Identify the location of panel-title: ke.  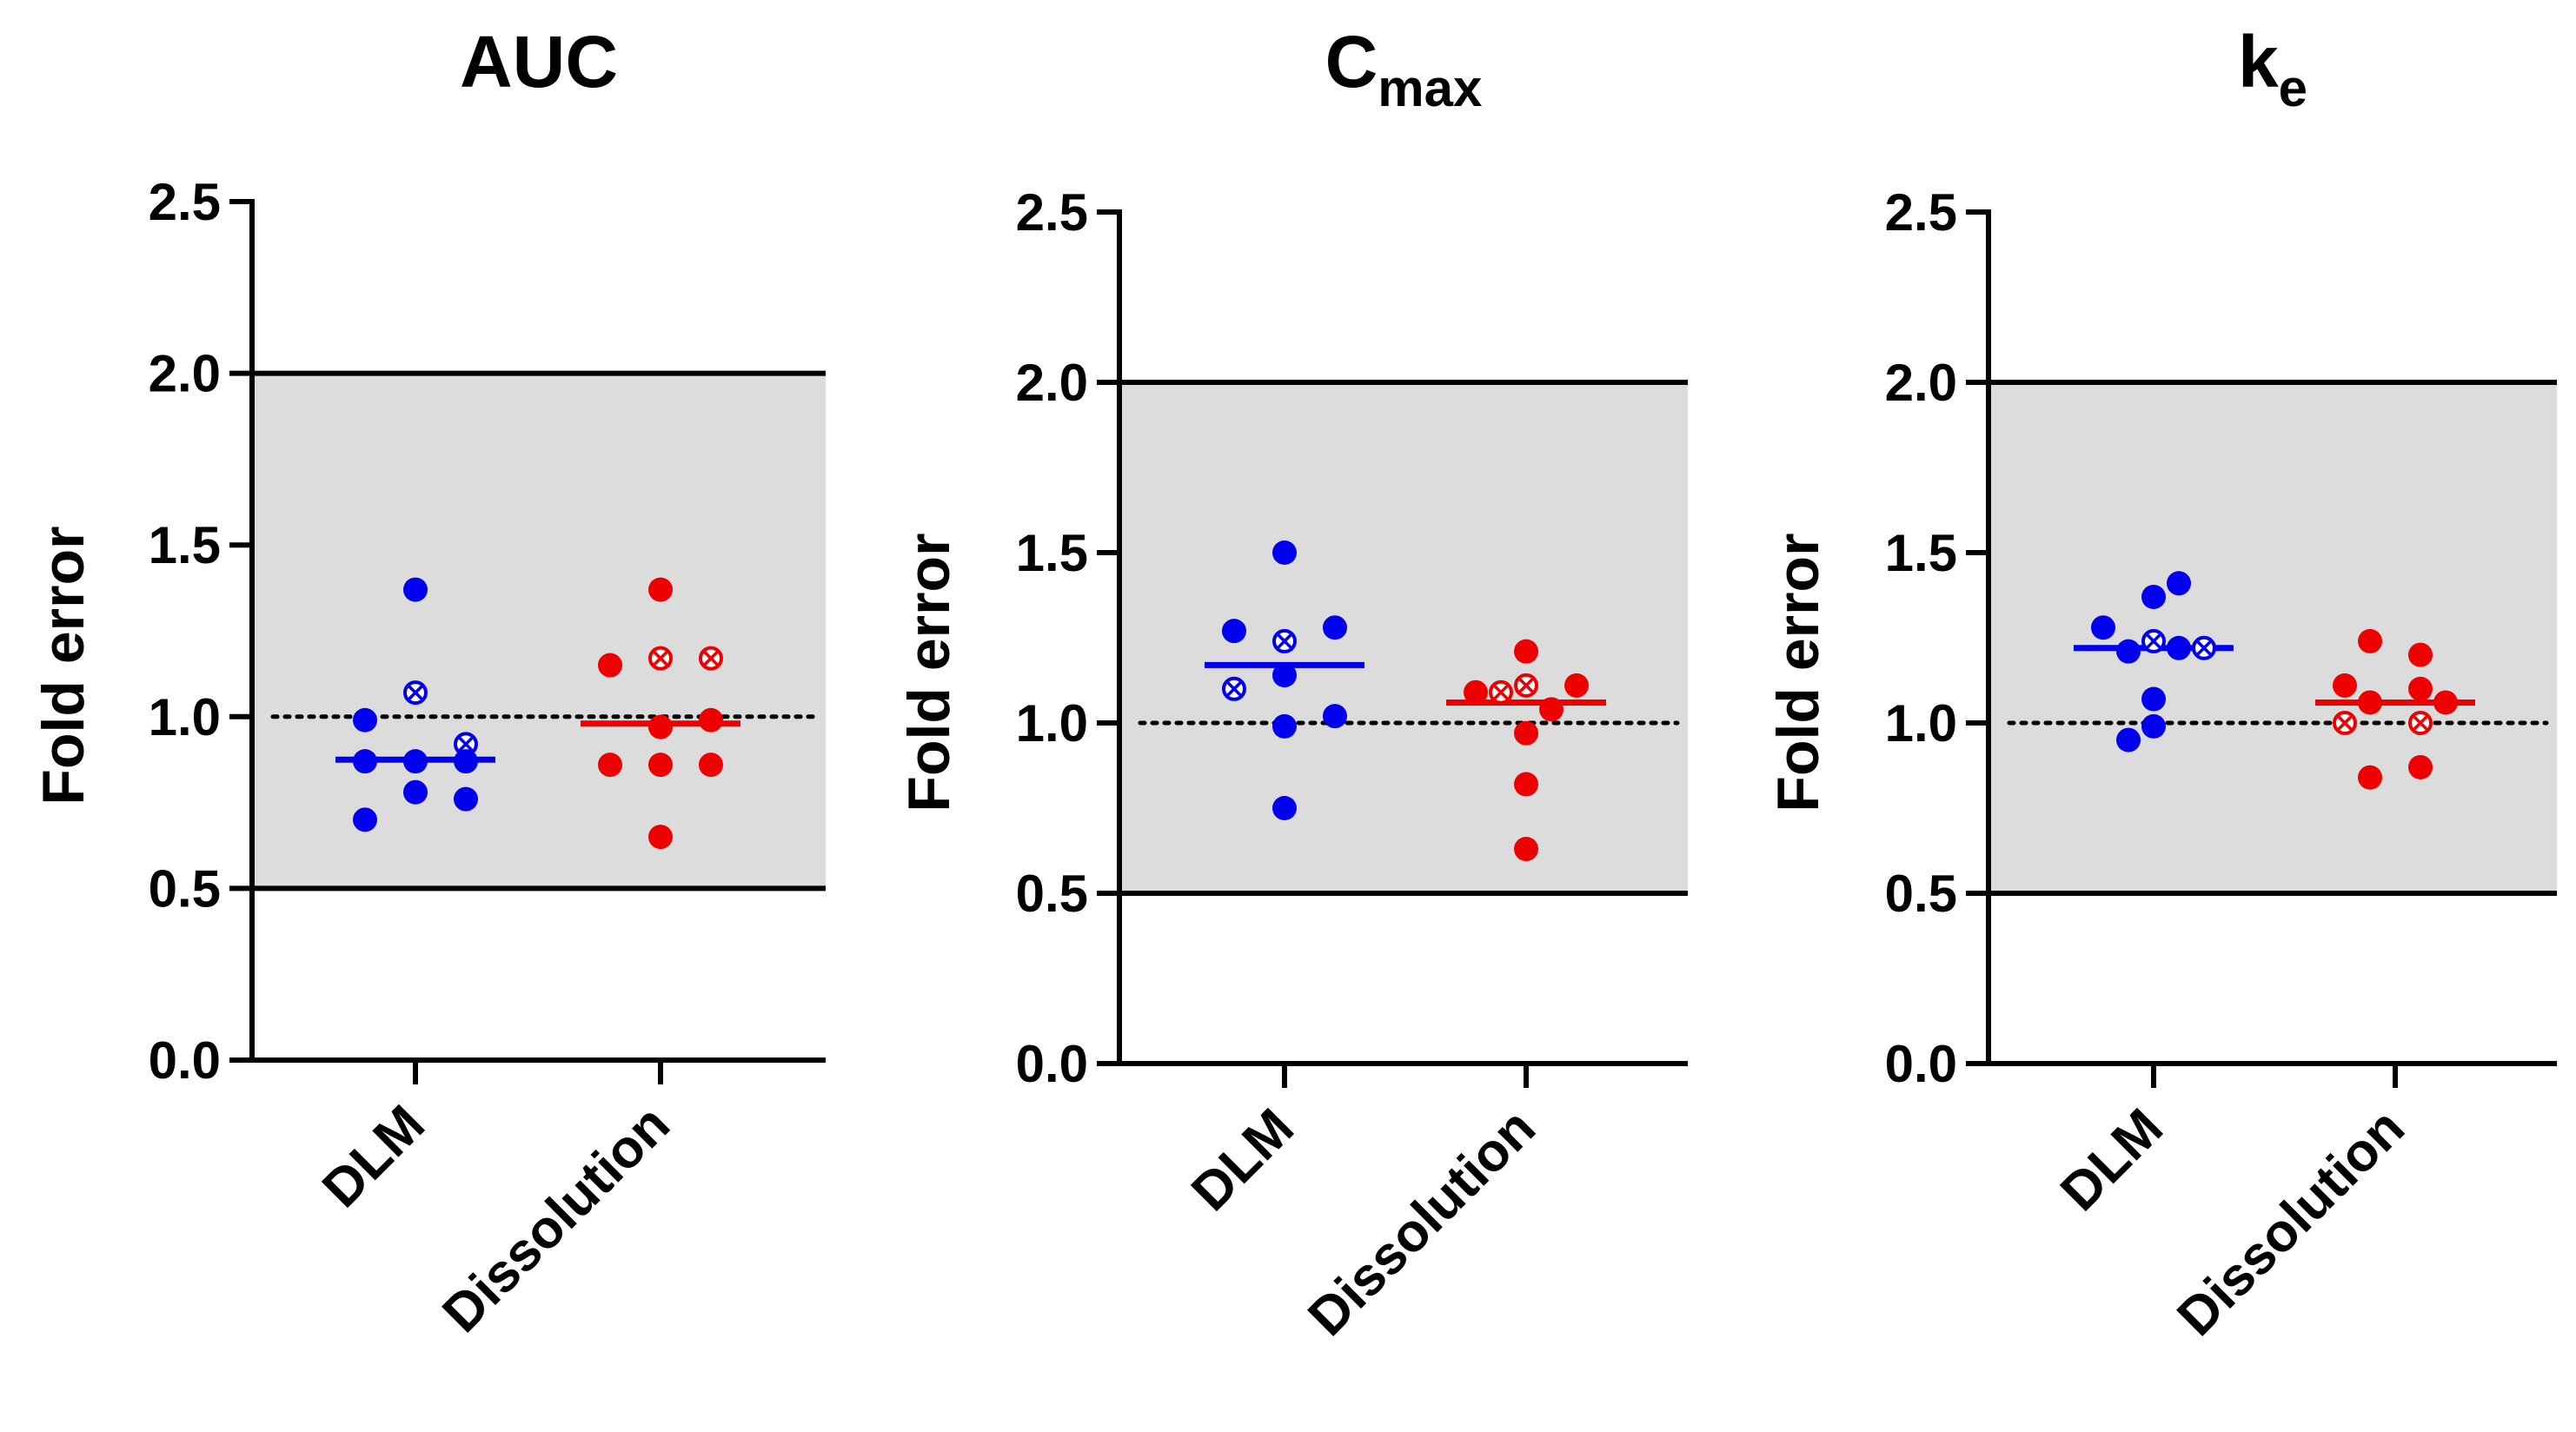
(2272, 69).